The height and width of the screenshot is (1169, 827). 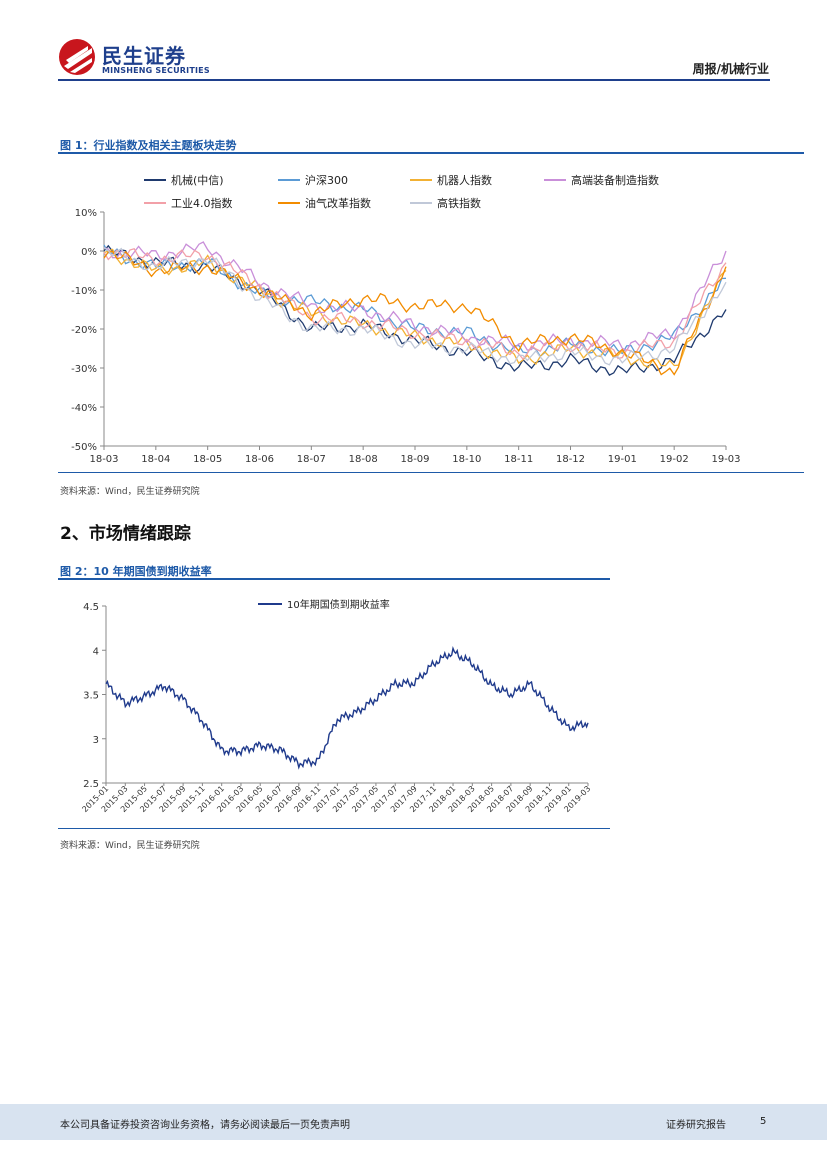 I want to click on company-logo: 民生证券 MINSHENG SECURITIES, so click(x=138, y=57).